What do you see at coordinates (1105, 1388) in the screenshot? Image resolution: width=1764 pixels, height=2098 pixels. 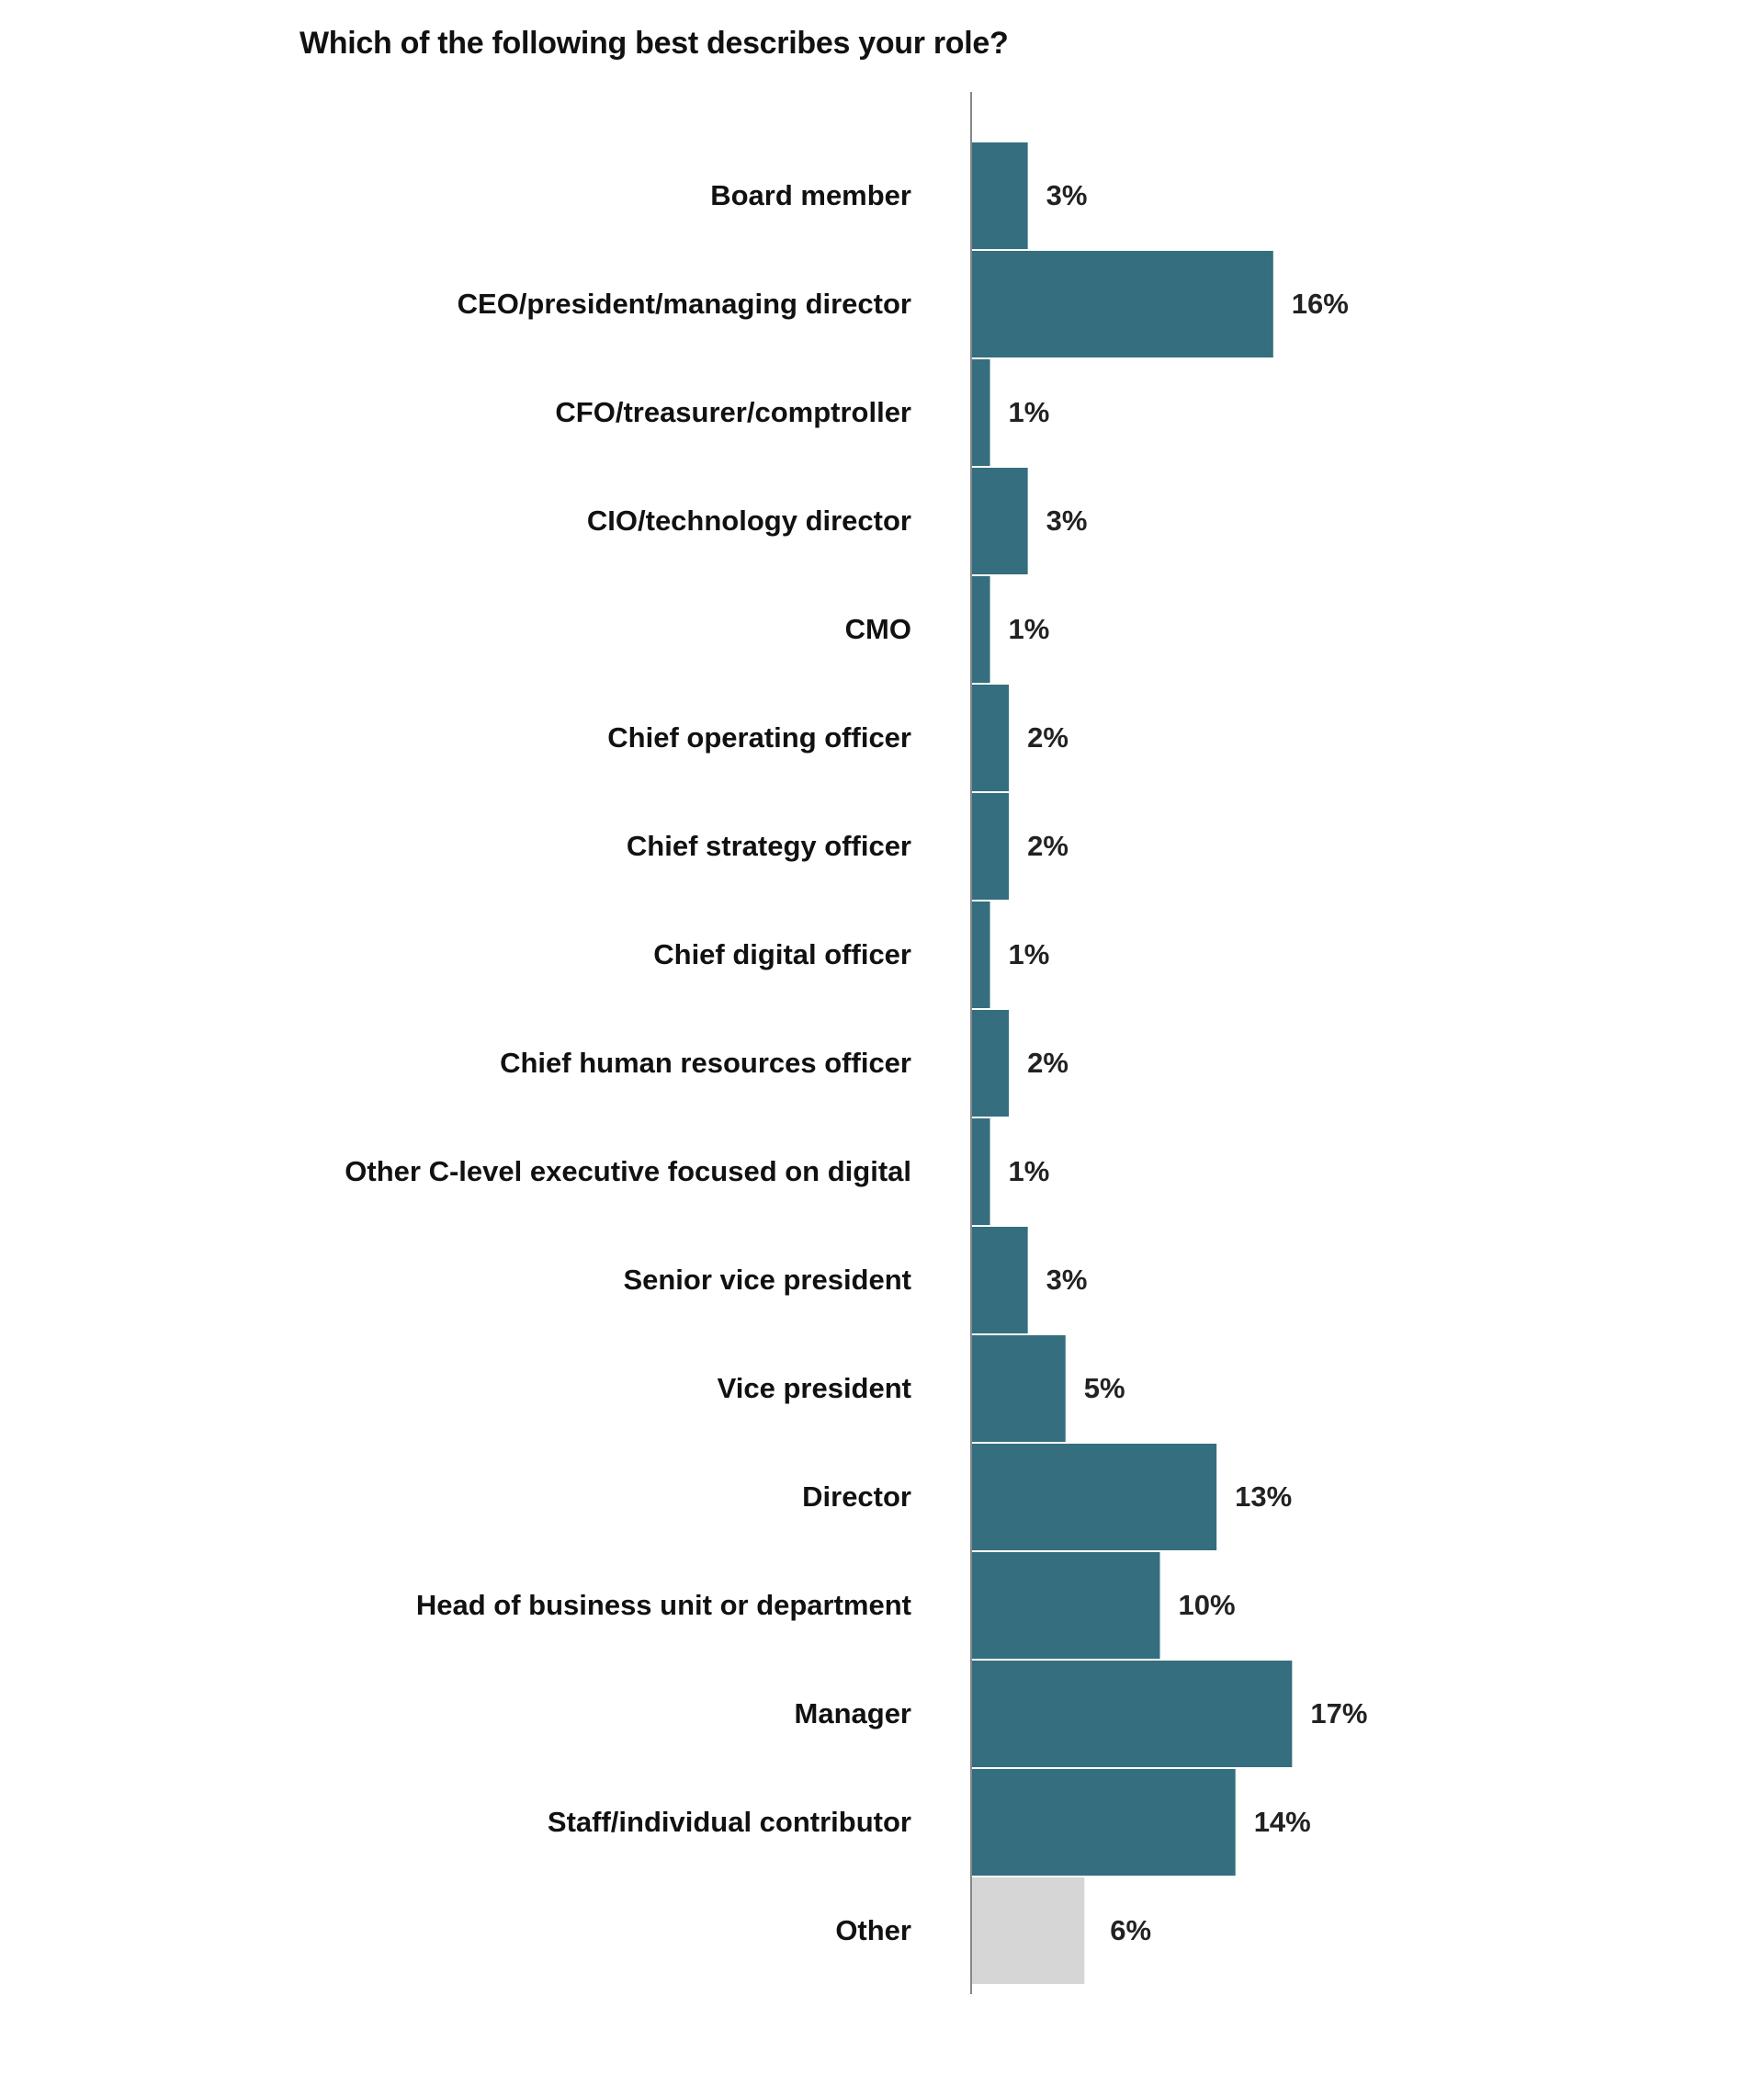 I see `value-label-vice-president: 5%` at bounding box center [1105, 1388].